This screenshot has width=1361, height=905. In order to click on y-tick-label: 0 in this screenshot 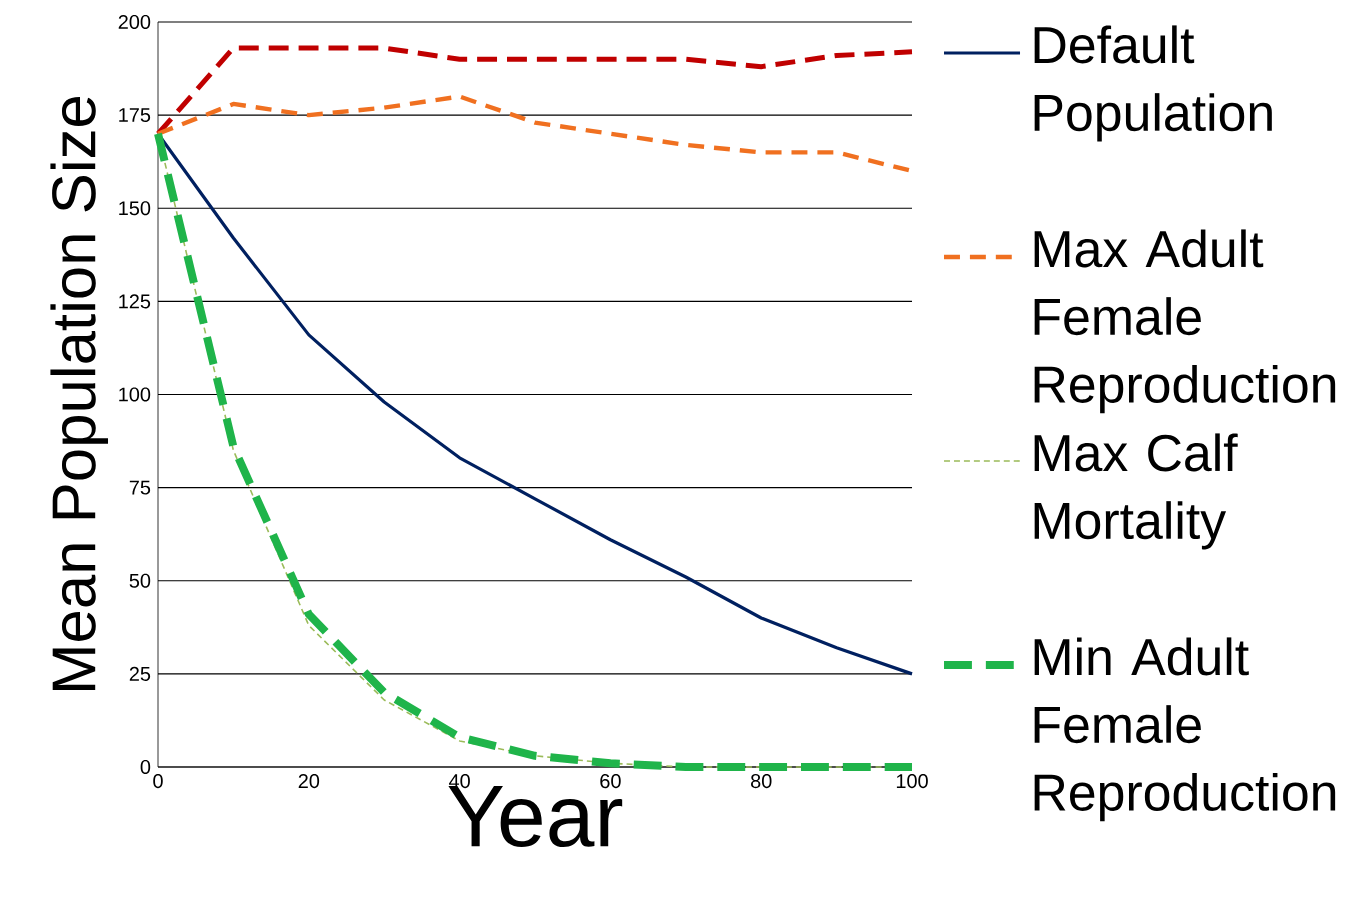, I will do `click(145, 767)`.